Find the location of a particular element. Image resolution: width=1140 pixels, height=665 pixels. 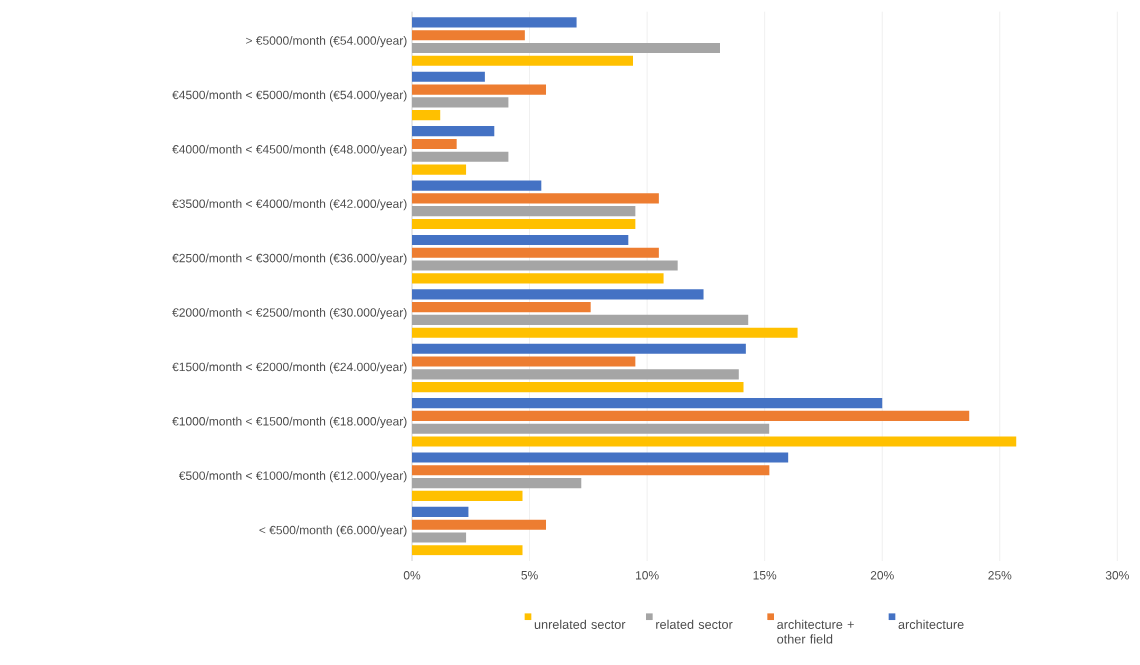

y-tick-label: < €500/month (€6.000/year) is located at coordinates (333, 531).